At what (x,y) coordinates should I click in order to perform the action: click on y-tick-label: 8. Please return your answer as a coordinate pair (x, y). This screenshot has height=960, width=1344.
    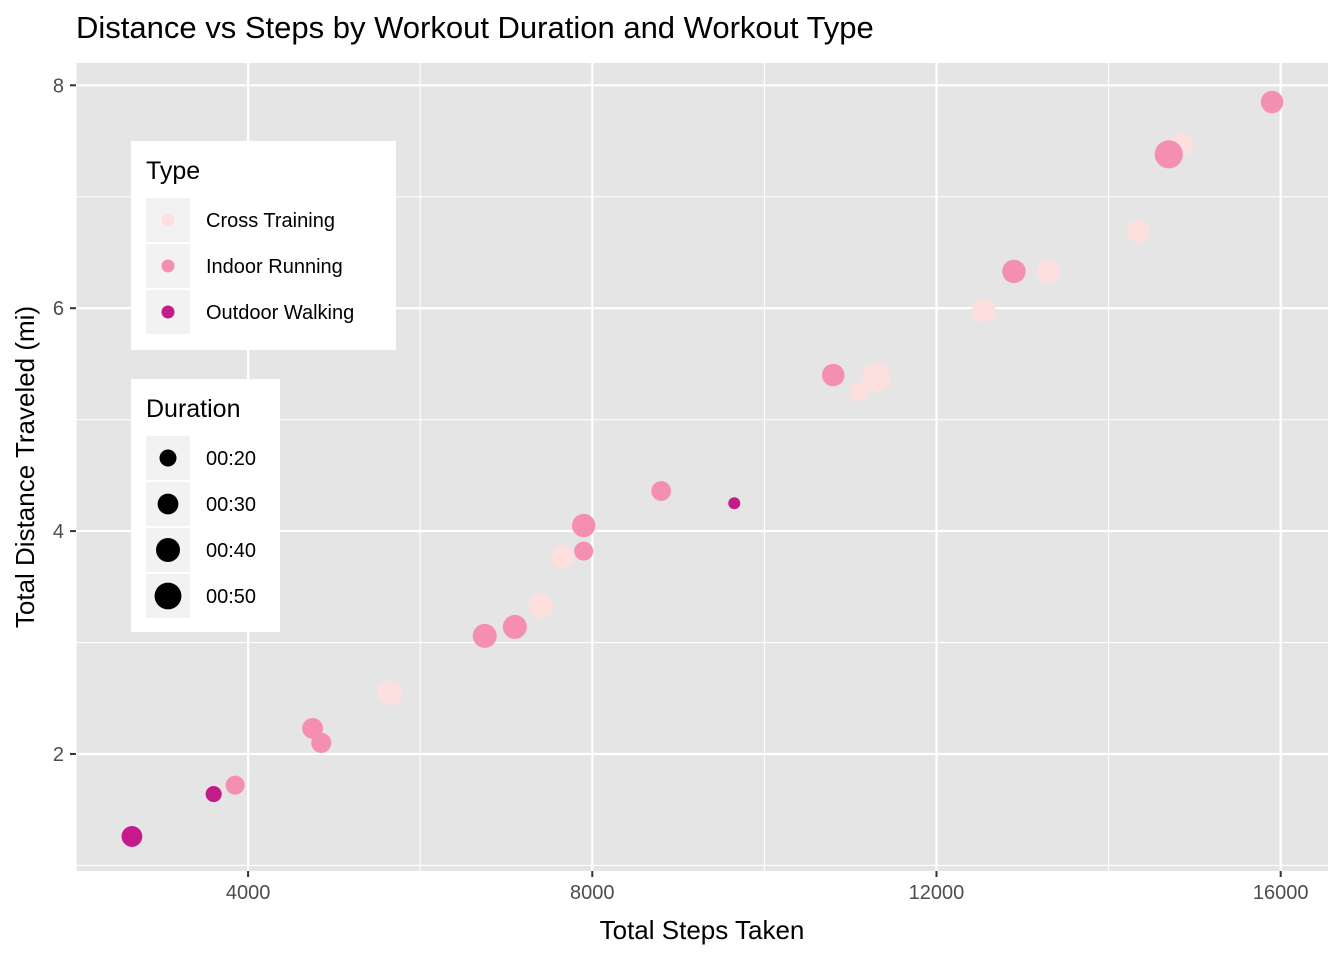
    Looking at the image, I should click on (58, 86).